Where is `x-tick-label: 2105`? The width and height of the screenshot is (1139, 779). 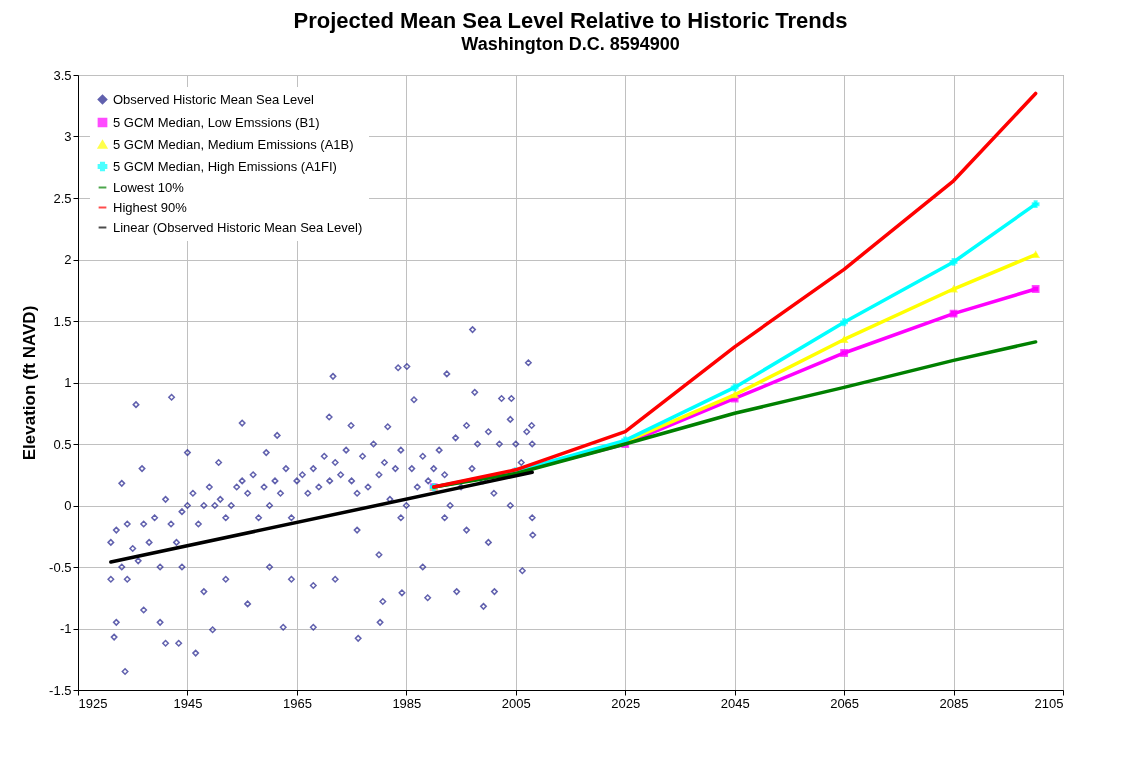 x-tick-label: 2105 is located at coordinates (1049, 703).